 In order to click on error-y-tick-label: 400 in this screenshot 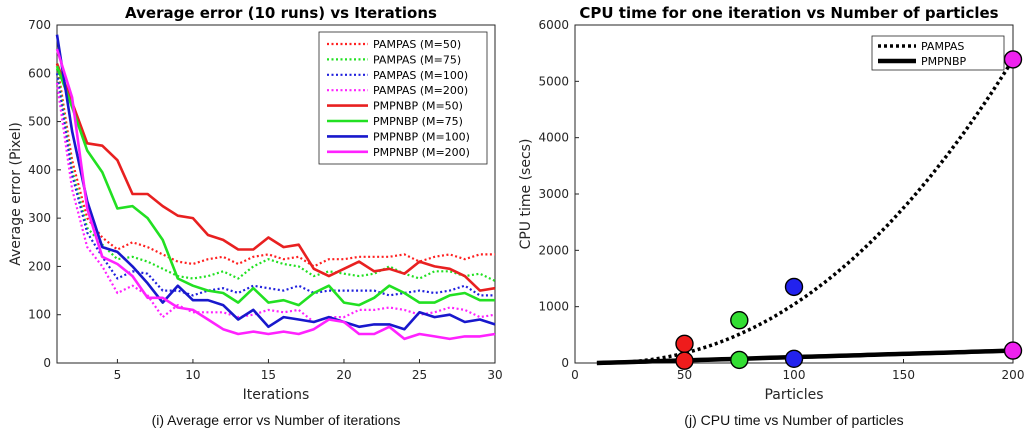, I will do `click(39, 170)`.